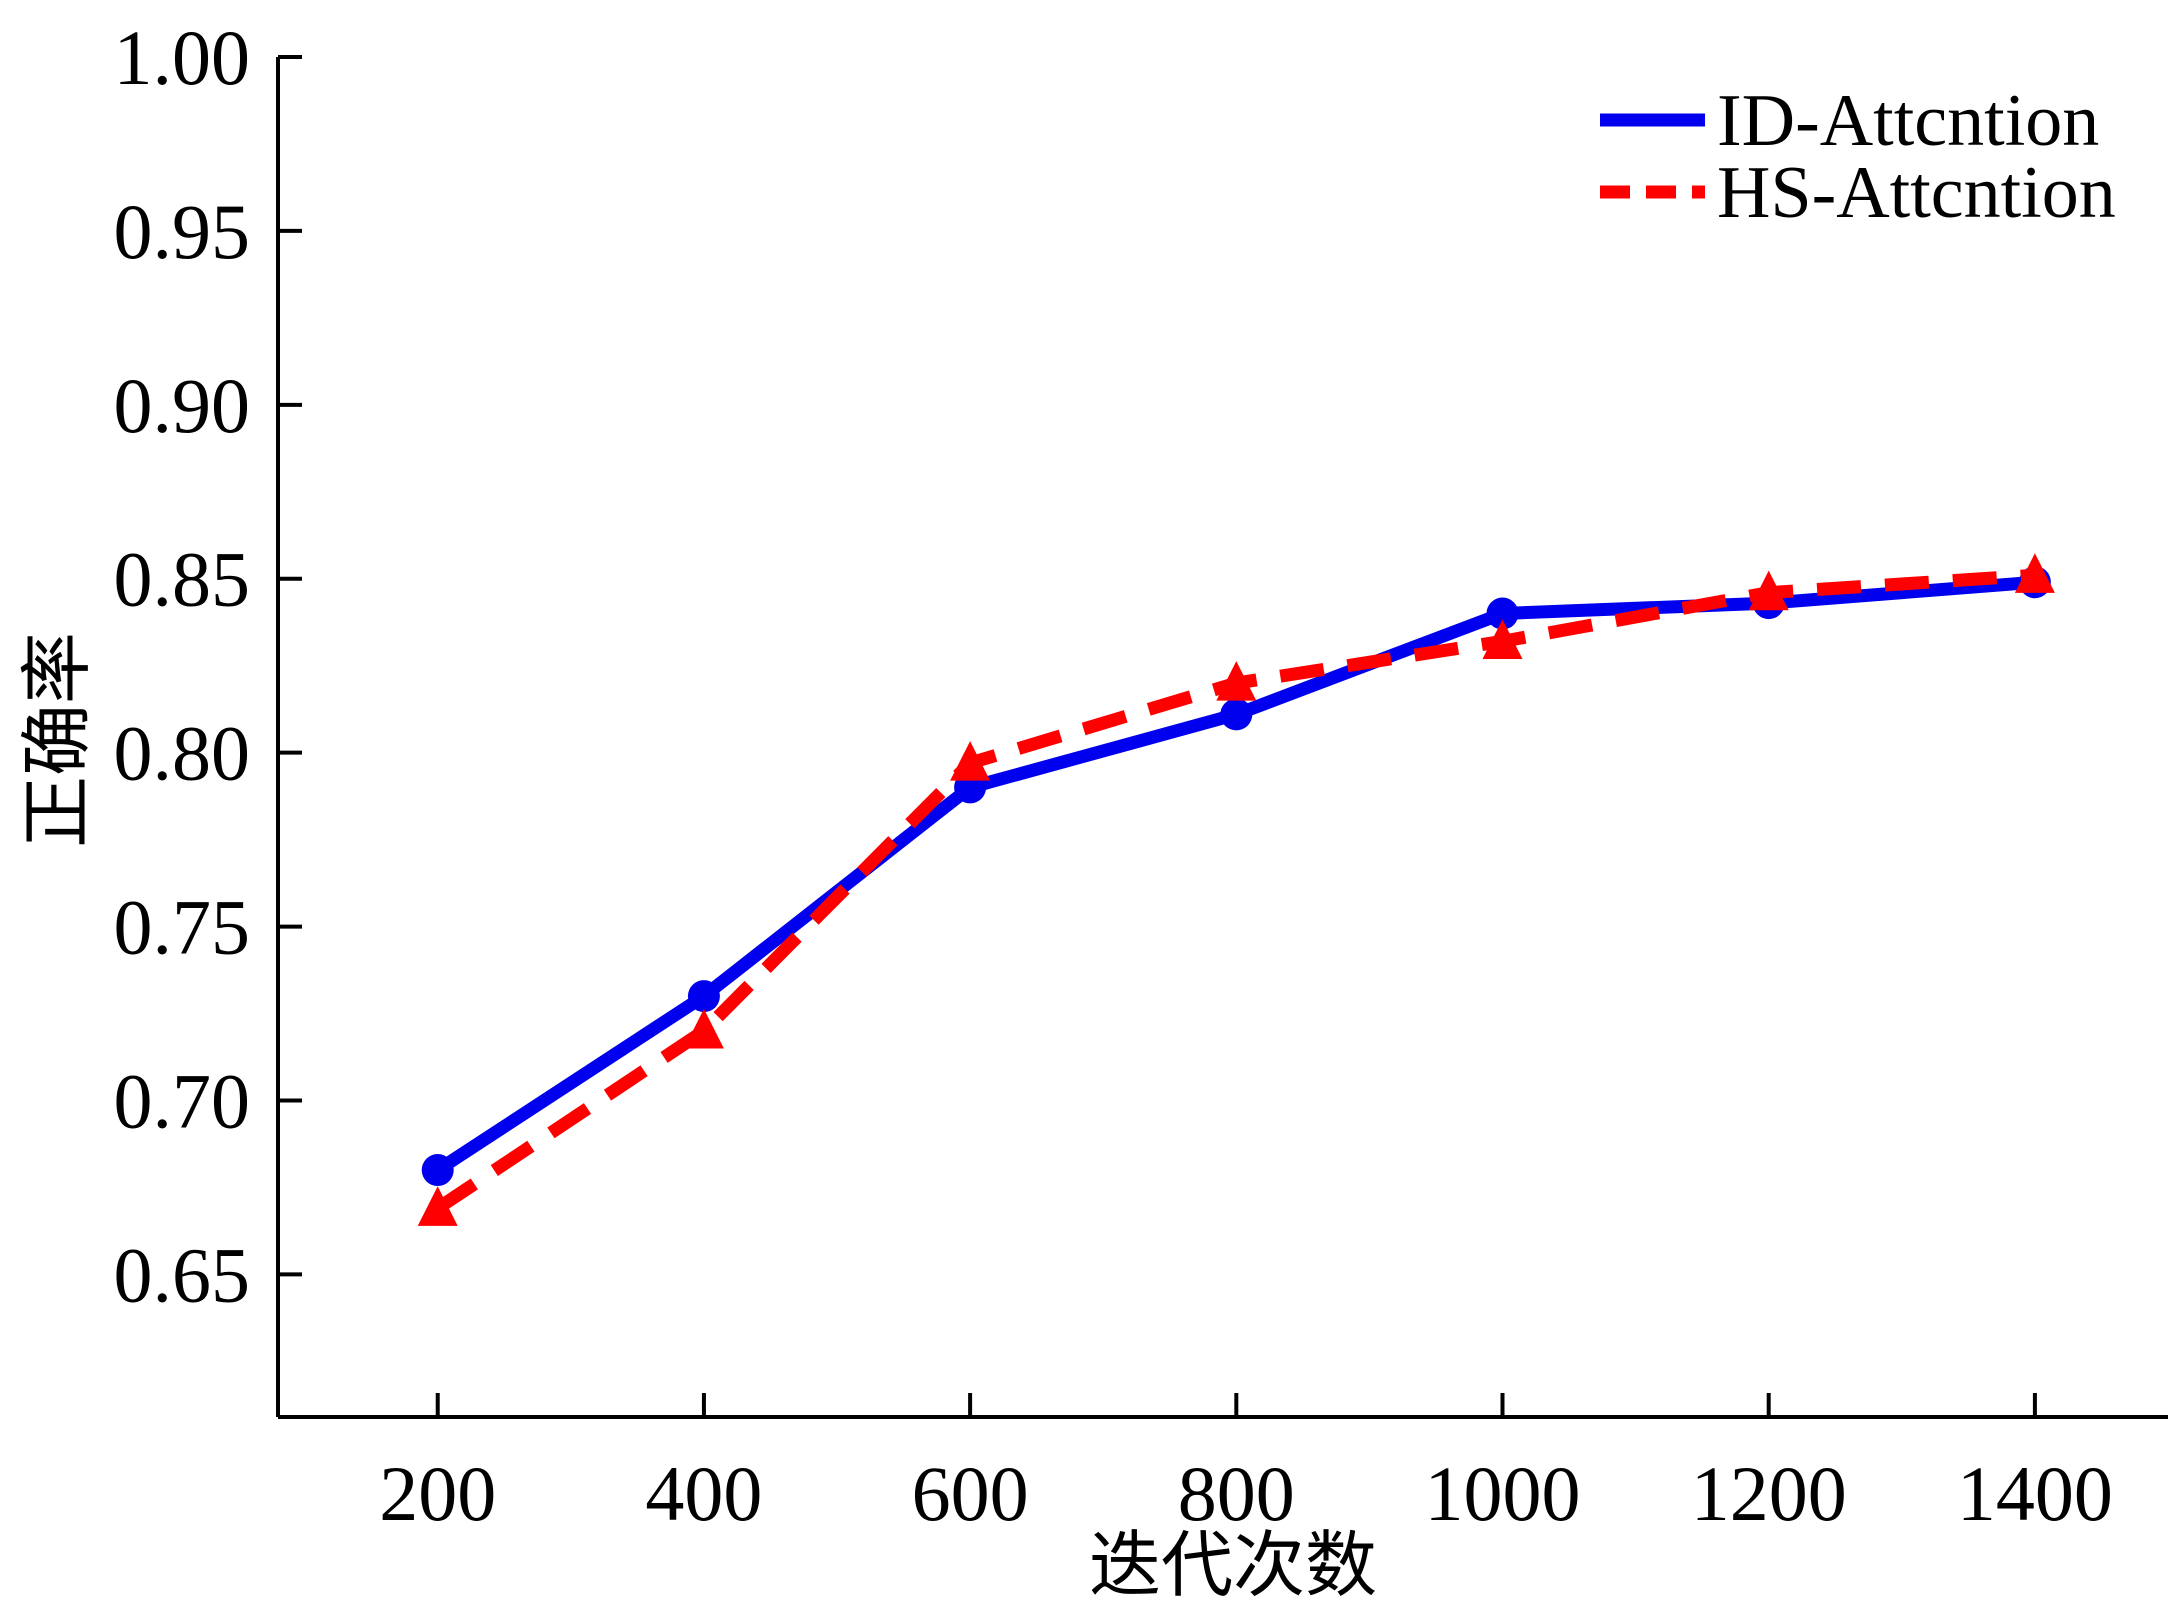 The image size is (2173, 1616). Describe the element at coordinates (1769, 1493) in the screenshot. I see `x-tick-label: 1200` at that location.